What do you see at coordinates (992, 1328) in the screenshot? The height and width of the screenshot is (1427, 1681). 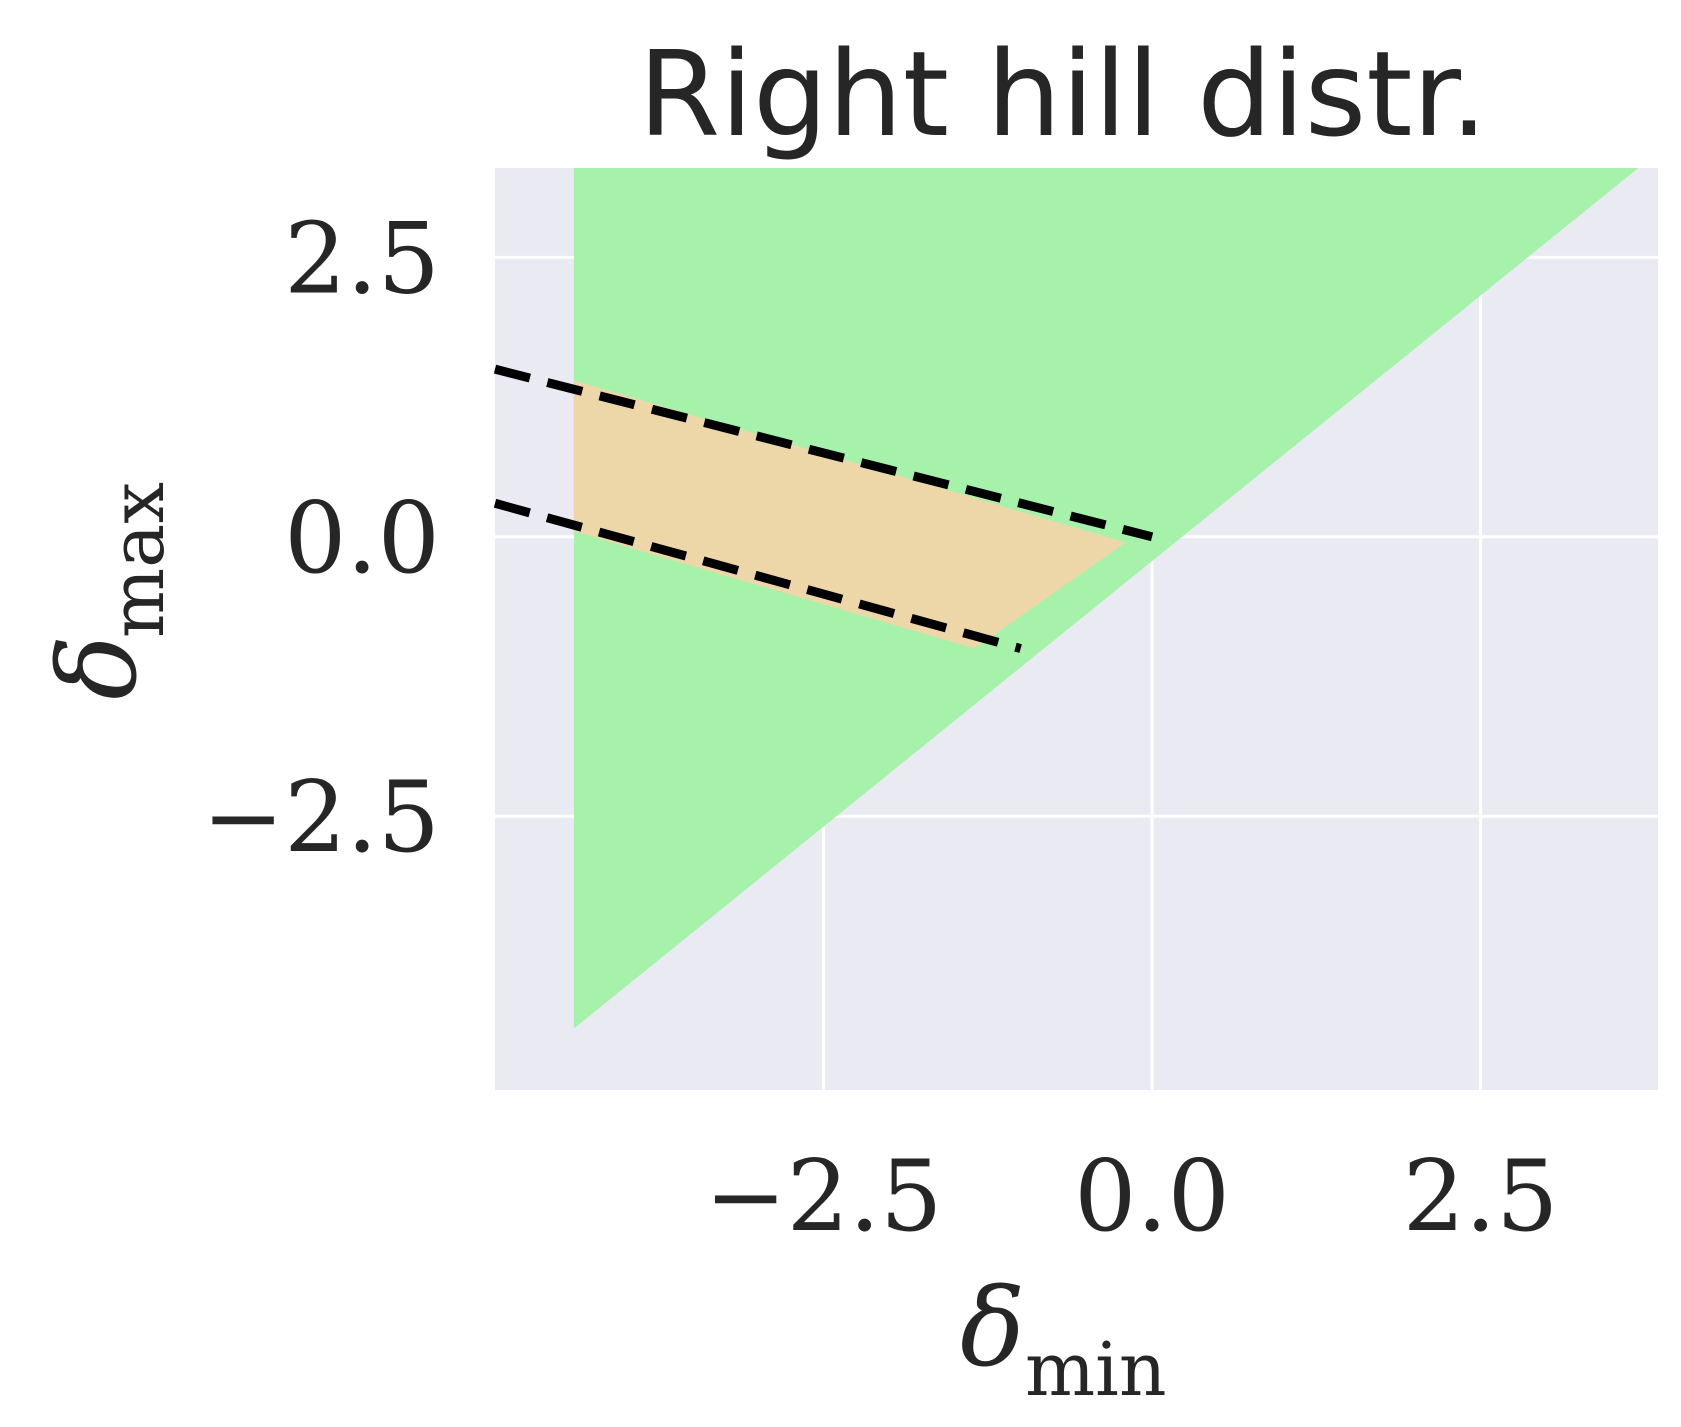 I see `x-axis-label-symbol: δ` at bounding box center [992, 1328].